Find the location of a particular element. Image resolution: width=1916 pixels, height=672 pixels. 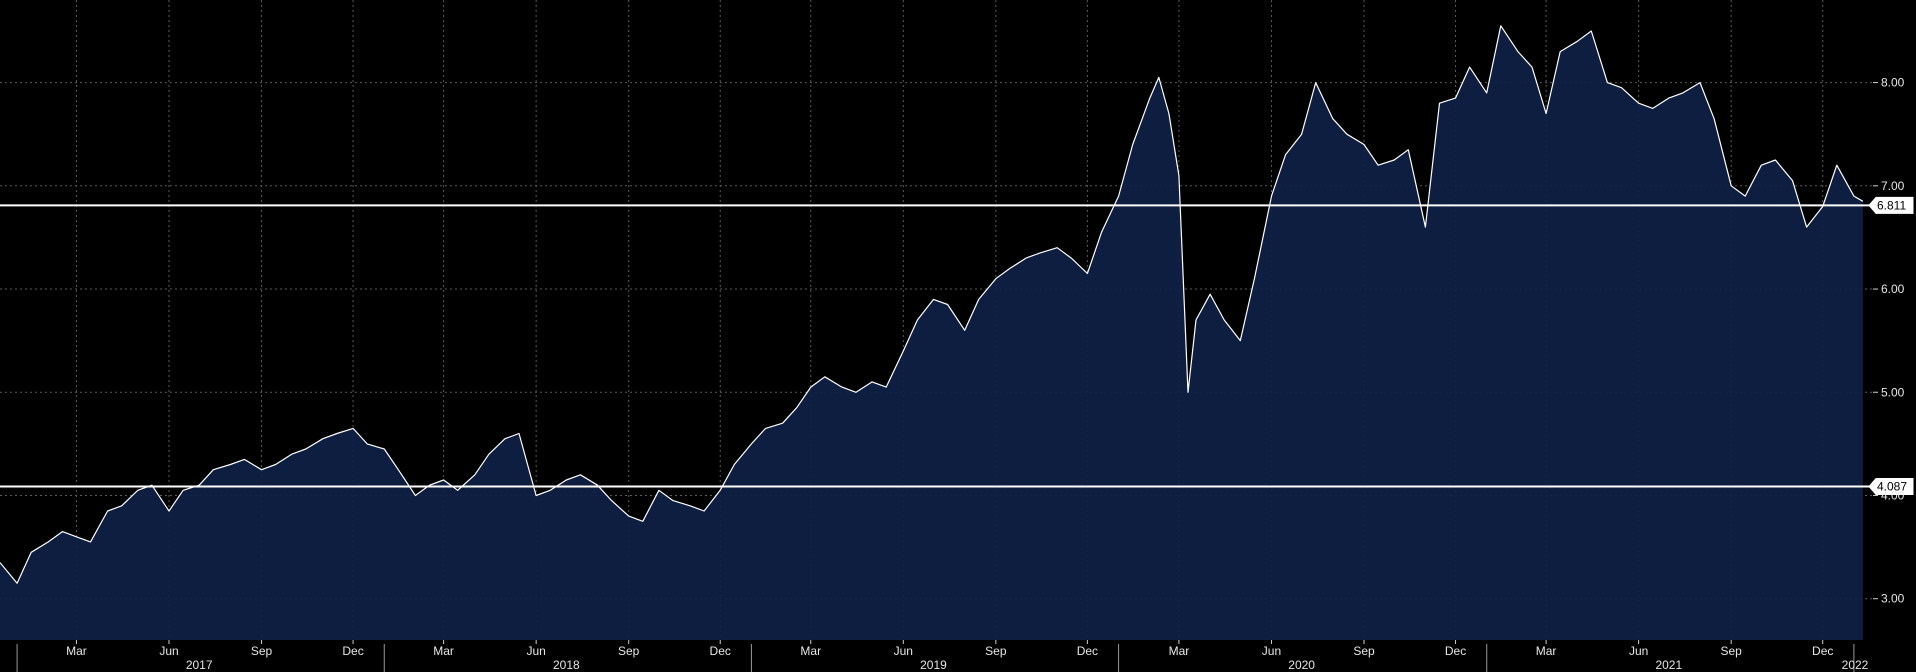

year-label: 2021 is located at coordinates (1668, 665).